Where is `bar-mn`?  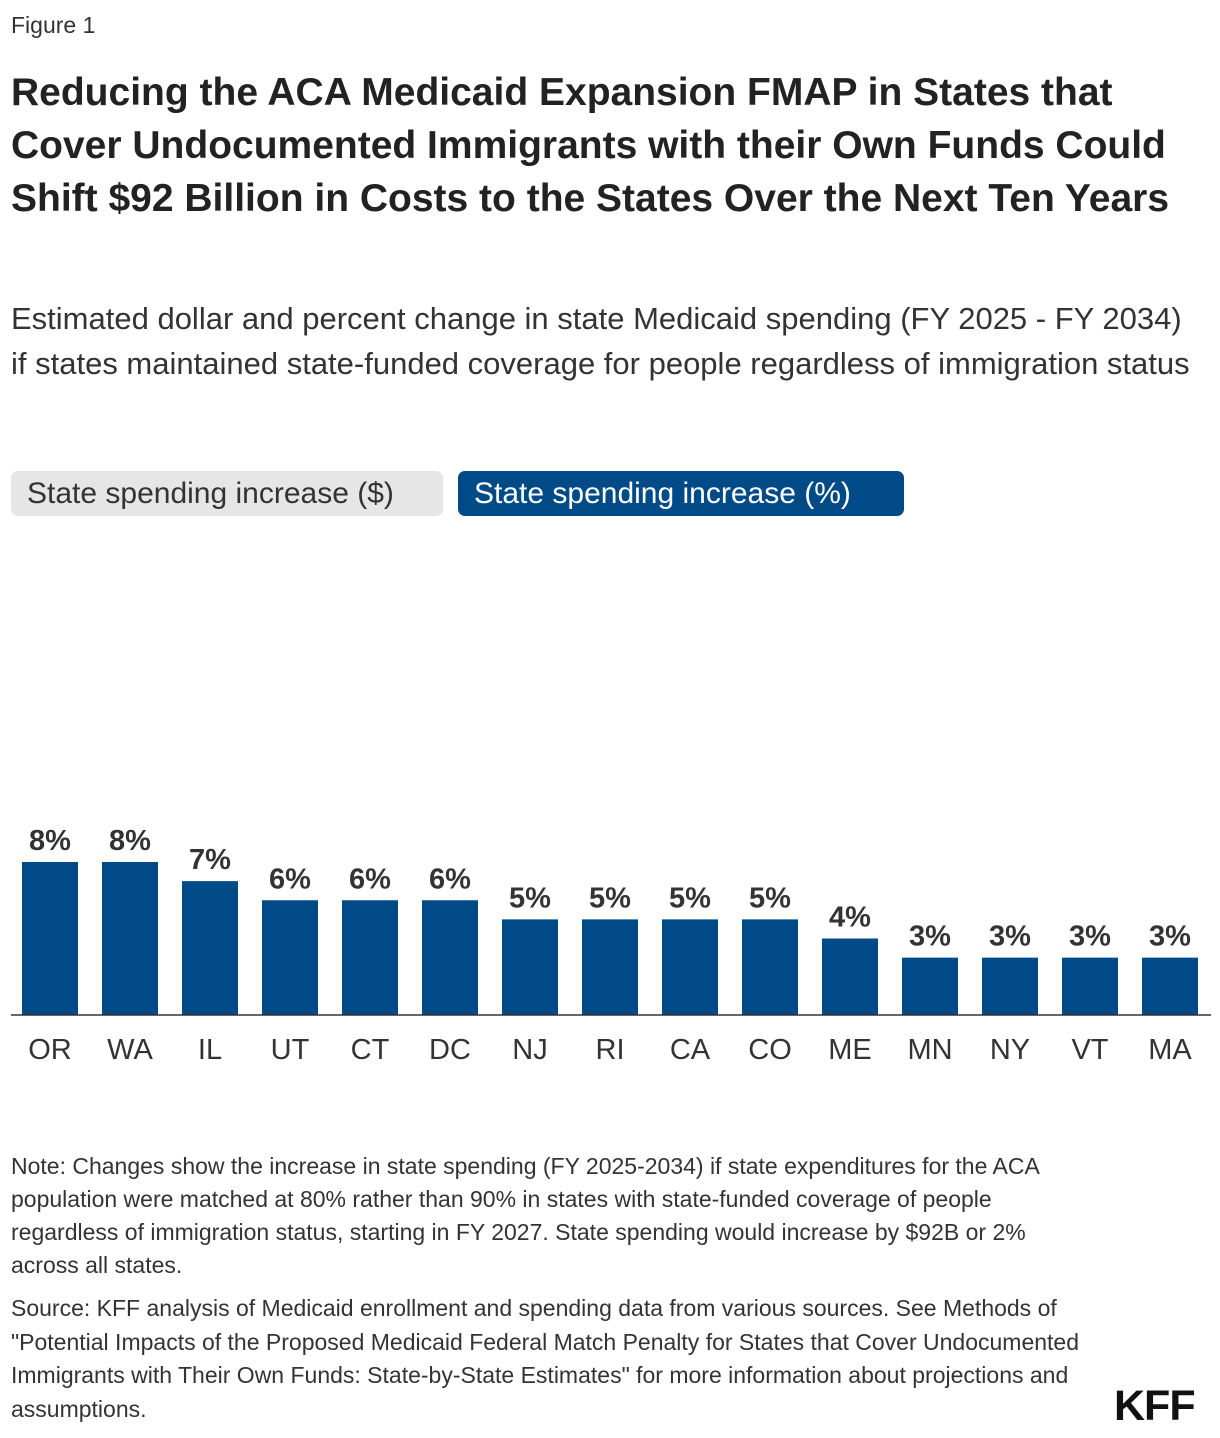 bar-mn is located at coordinates (930, 986).